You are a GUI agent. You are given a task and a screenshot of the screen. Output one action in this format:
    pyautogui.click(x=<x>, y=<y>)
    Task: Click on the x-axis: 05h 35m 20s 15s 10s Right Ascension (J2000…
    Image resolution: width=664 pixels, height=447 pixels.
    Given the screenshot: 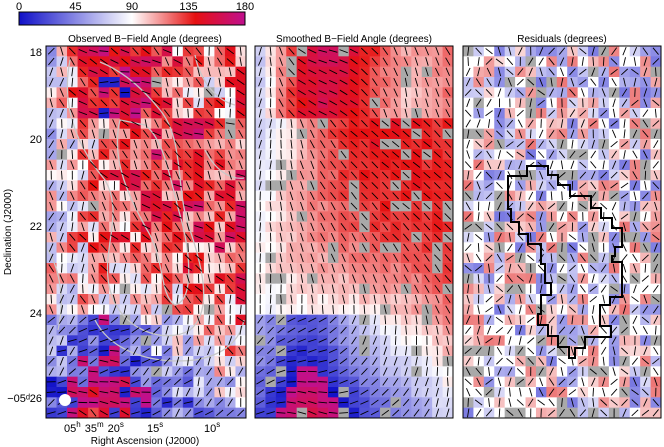 What is the action you would take?
    pyautogui.click(x=142, y=433)
    